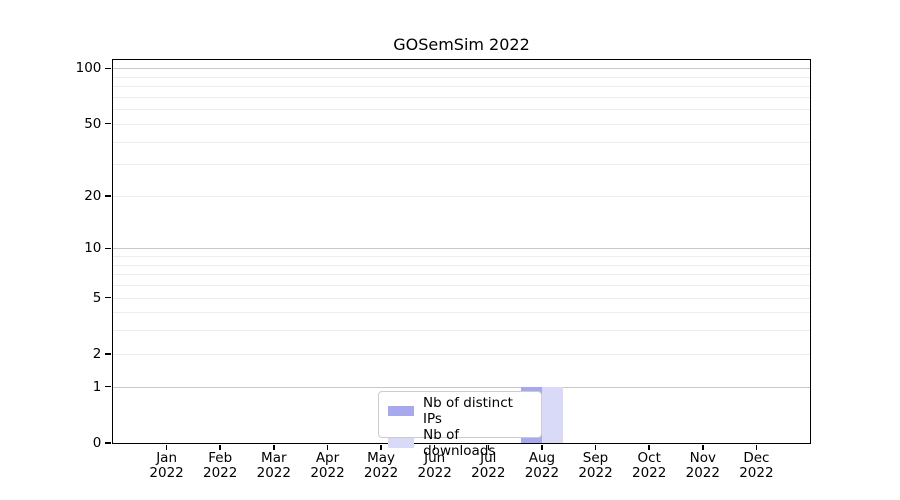  I want to click on x-tick-label: Jun 2022, so click(434, 465).